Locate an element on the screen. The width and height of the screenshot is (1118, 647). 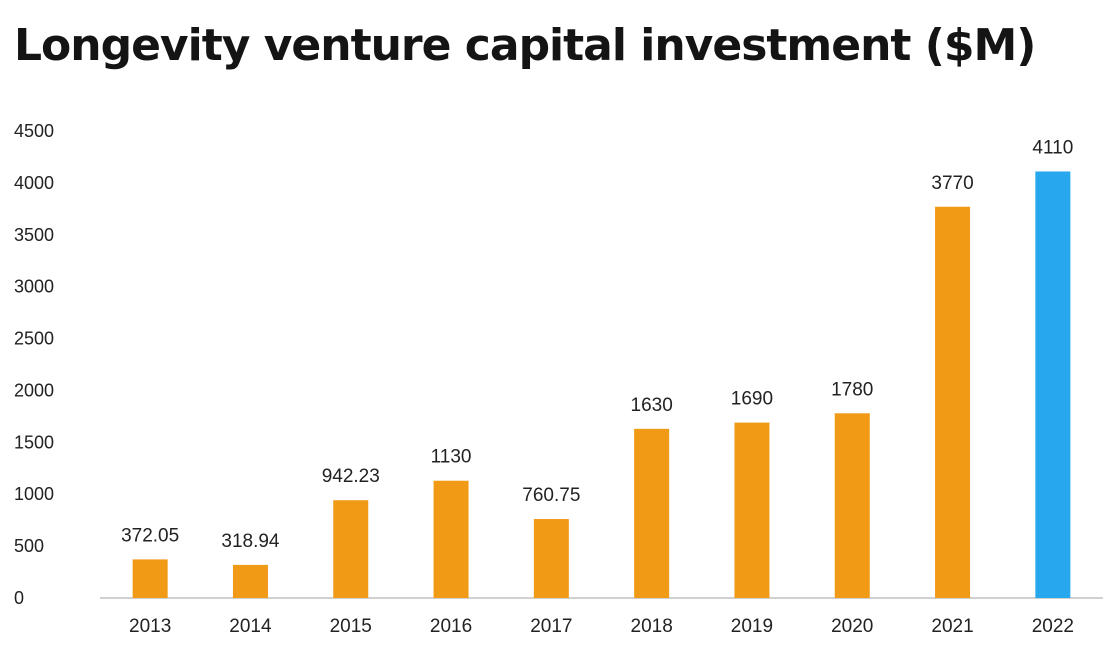
bar-2017 is located at coordinates (551, 558).